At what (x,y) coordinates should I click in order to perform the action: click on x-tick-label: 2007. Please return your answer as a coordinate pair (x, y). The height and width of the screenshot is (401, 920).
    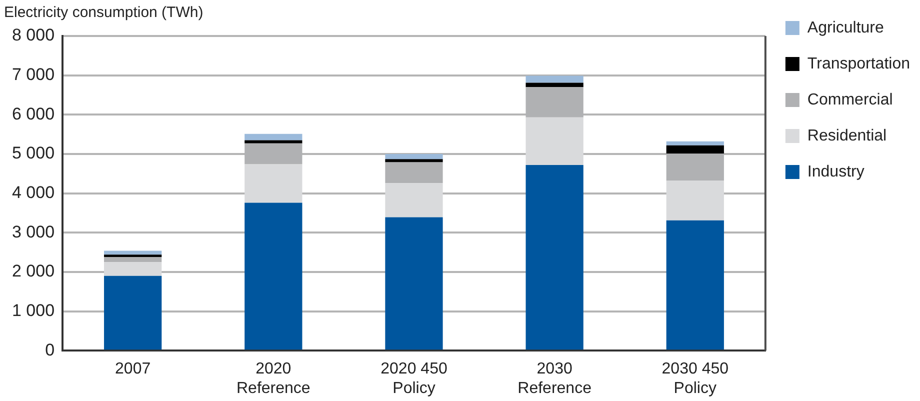
    Looking at the image, I should click on (133, 369).